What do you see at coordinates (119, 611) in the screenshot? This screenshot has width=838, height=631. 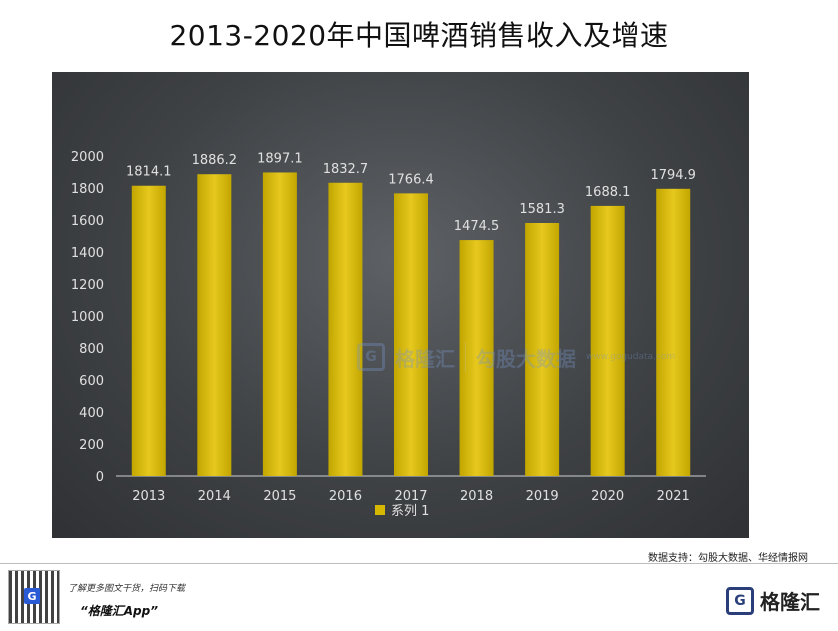 I see `app-name: “格隆汇App”` at bounding box center [119, 611].